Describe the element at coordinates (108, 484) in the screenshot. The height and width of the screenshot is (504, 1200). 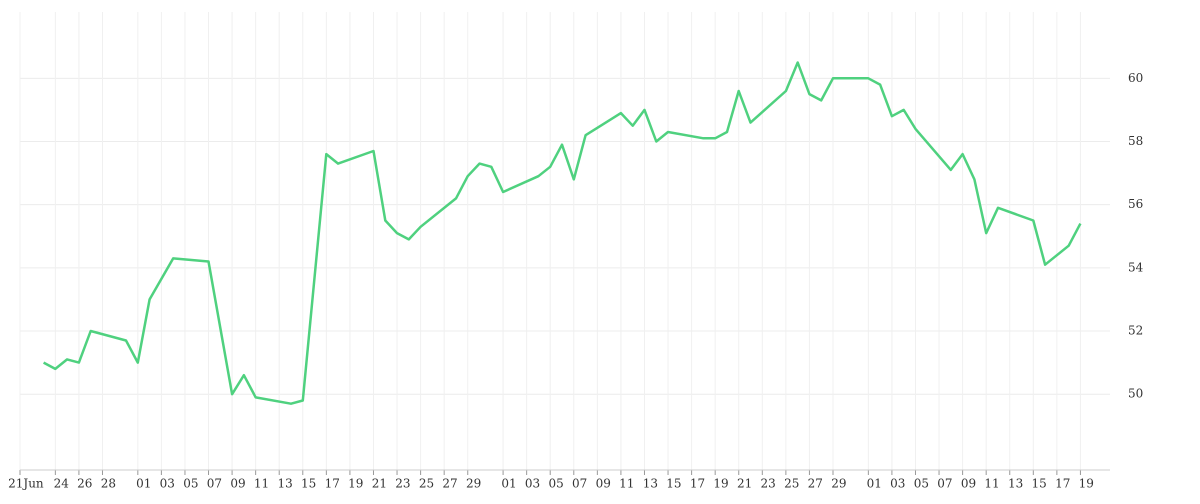
I see `x-tick-label: 28` at that location.